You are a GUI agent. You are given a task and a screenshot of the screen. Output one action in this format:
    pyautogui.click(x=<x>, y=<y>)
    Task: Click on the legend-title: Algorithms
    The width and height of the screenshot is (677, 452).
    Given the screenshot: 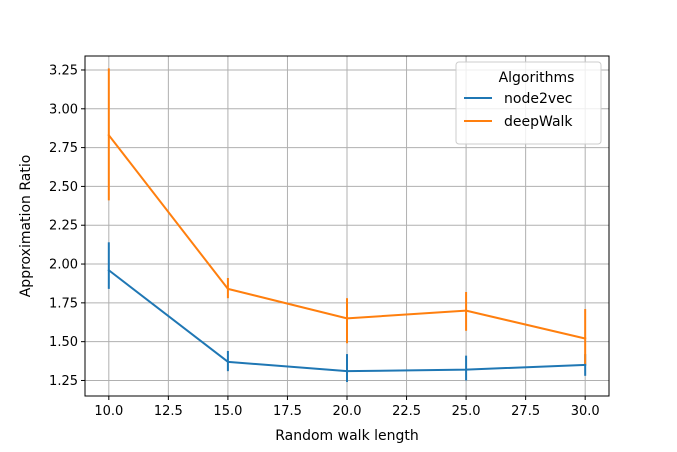 What is the action you would take?
    pyautogui.click(x=537, y=78)
    